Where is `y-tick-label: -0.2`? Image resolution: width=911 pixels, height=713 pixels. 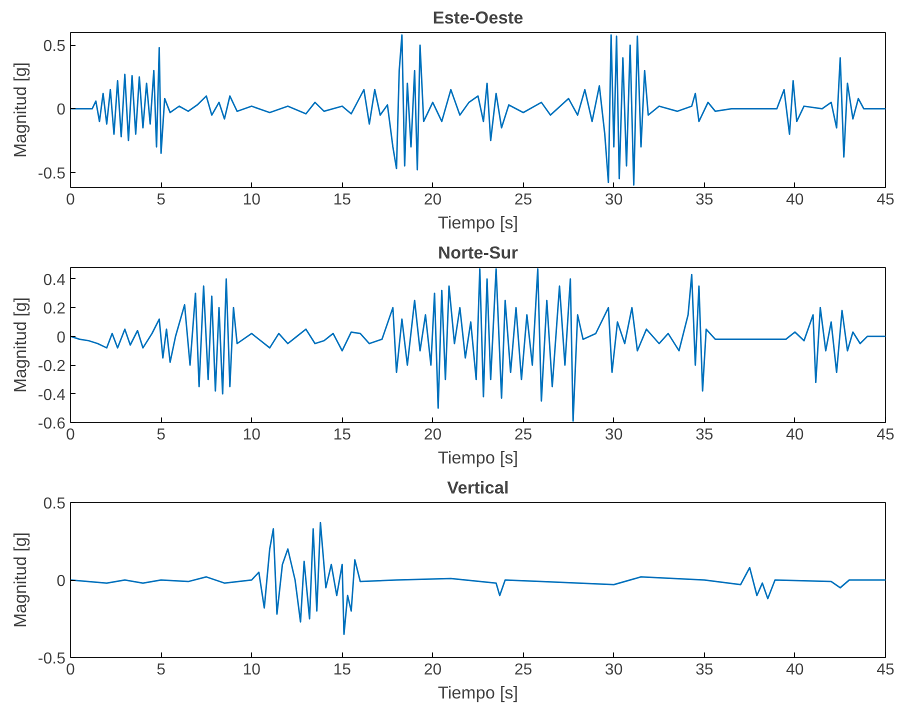 y-tick-label: -0.2 is located at coordinates (52, 367).